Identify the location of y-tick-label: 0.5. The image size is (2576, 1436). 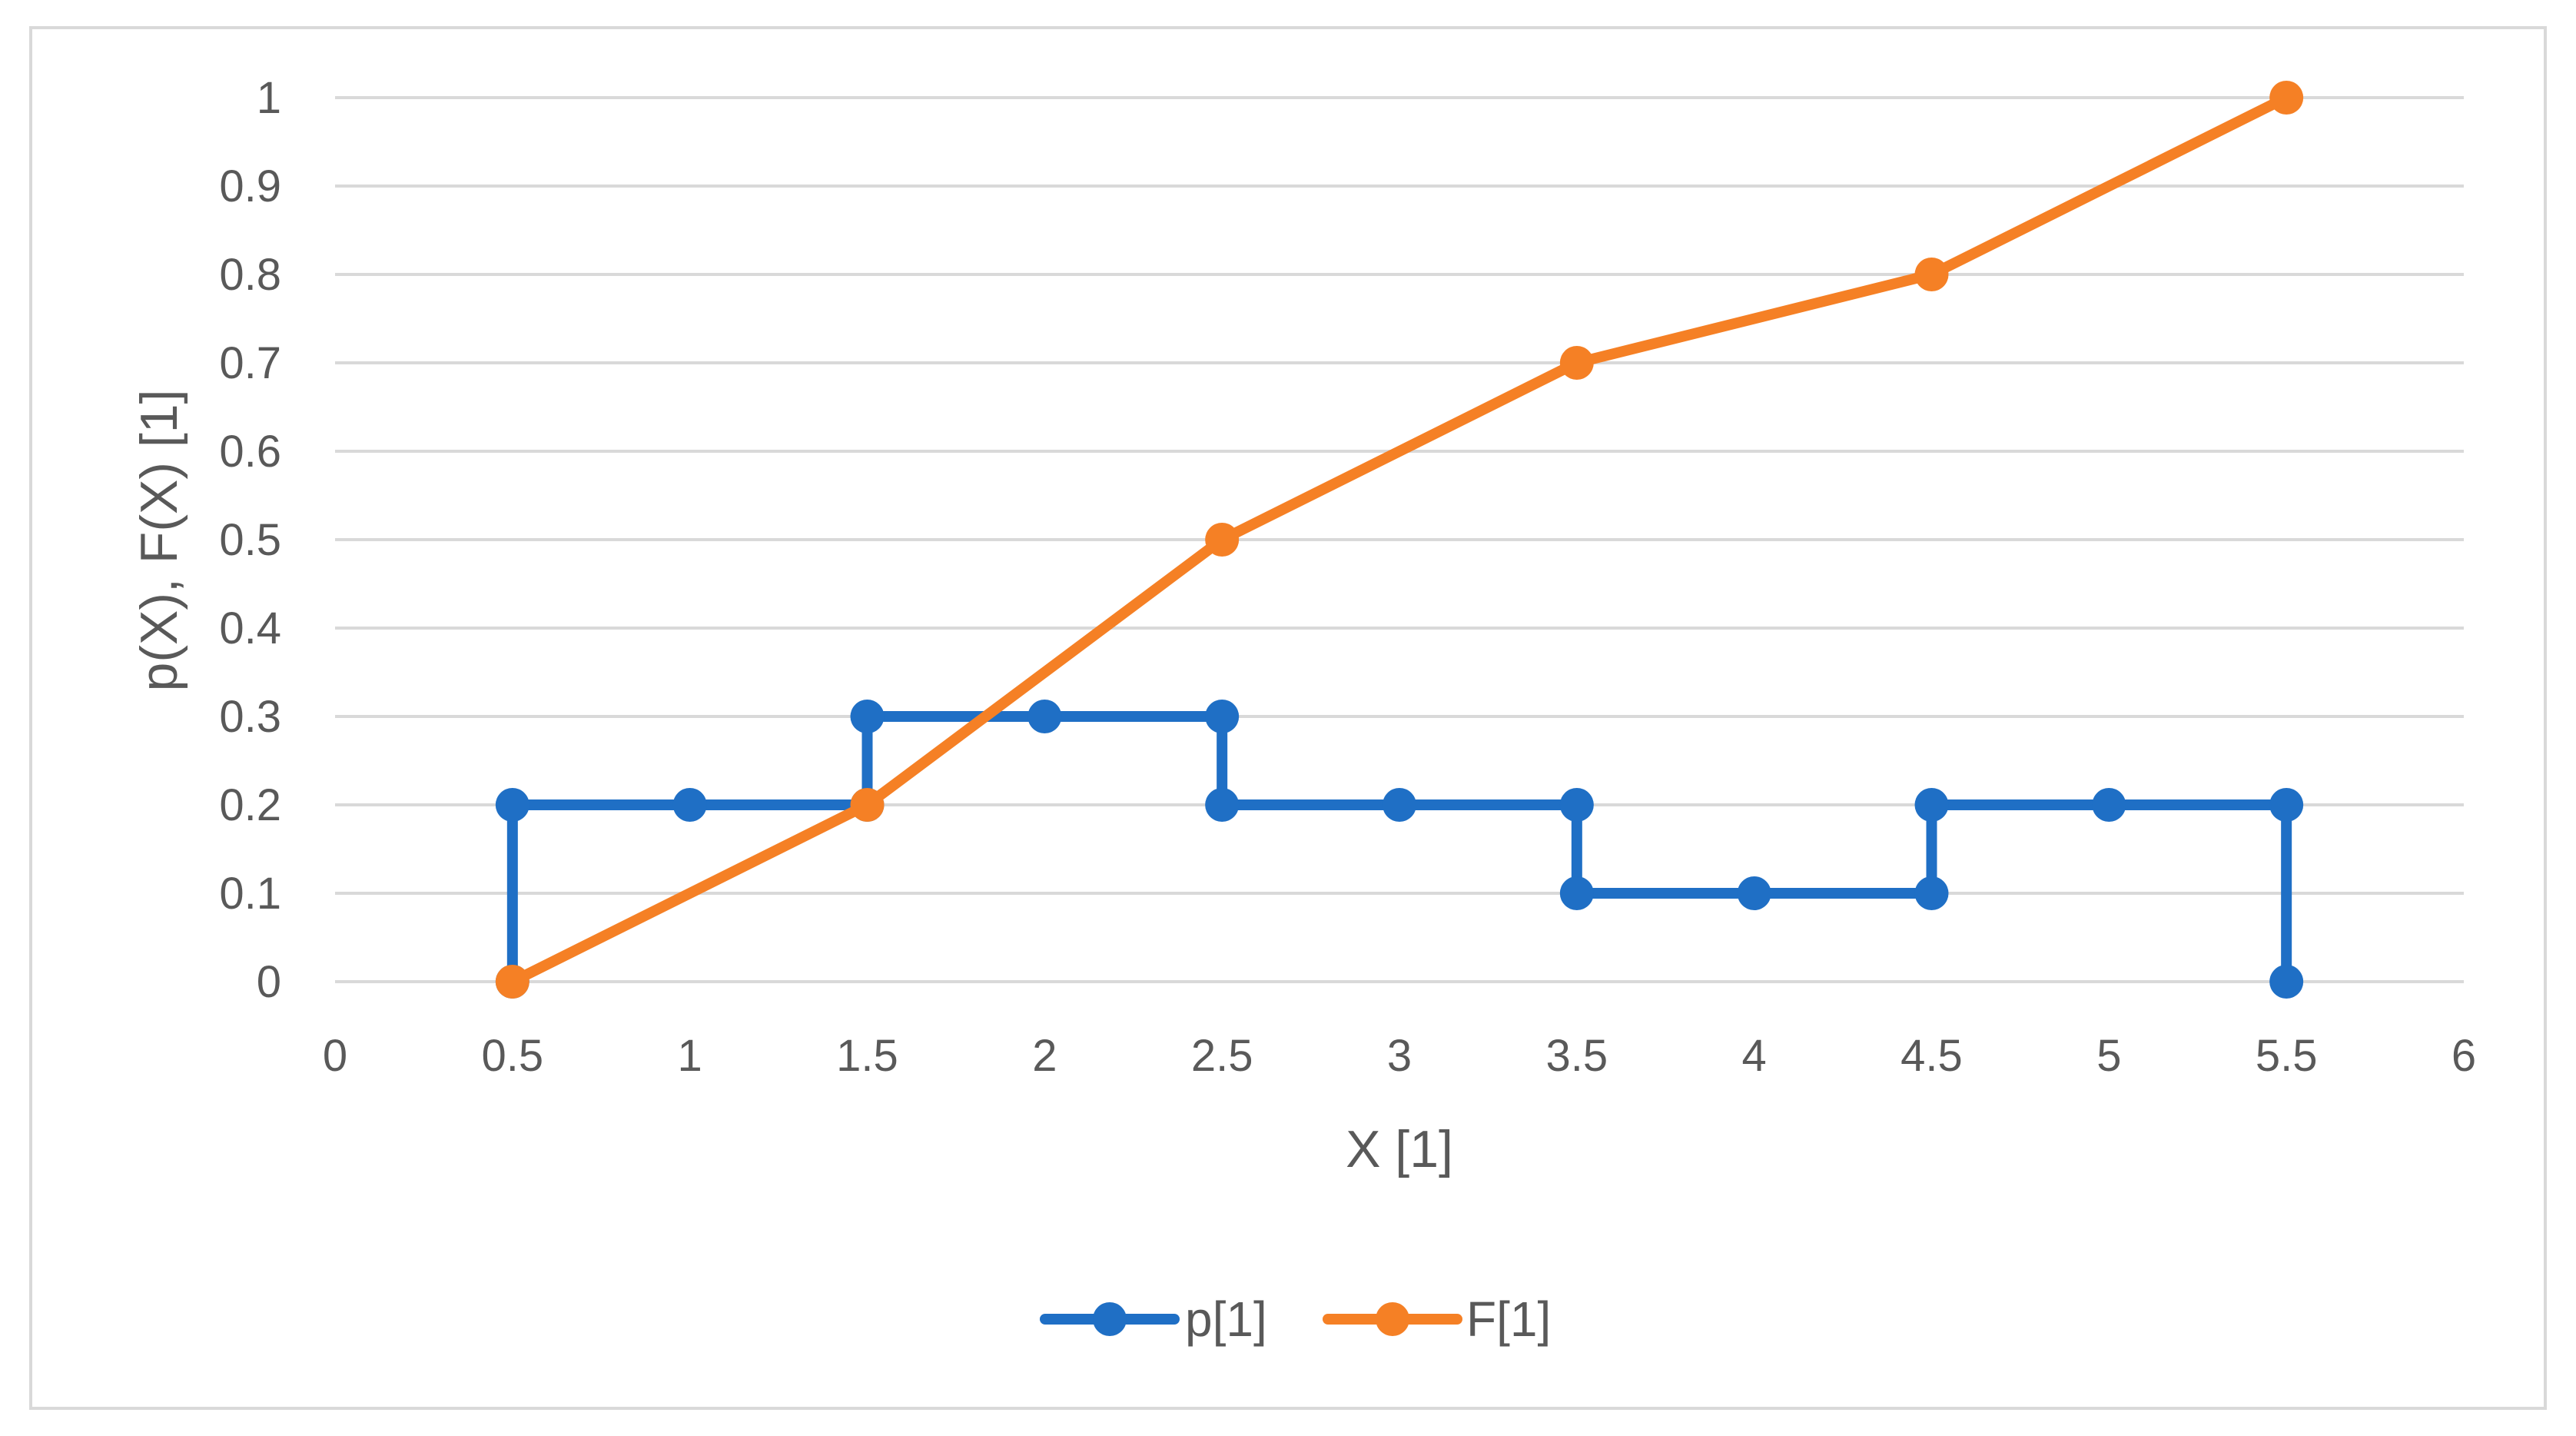
(250, 540).